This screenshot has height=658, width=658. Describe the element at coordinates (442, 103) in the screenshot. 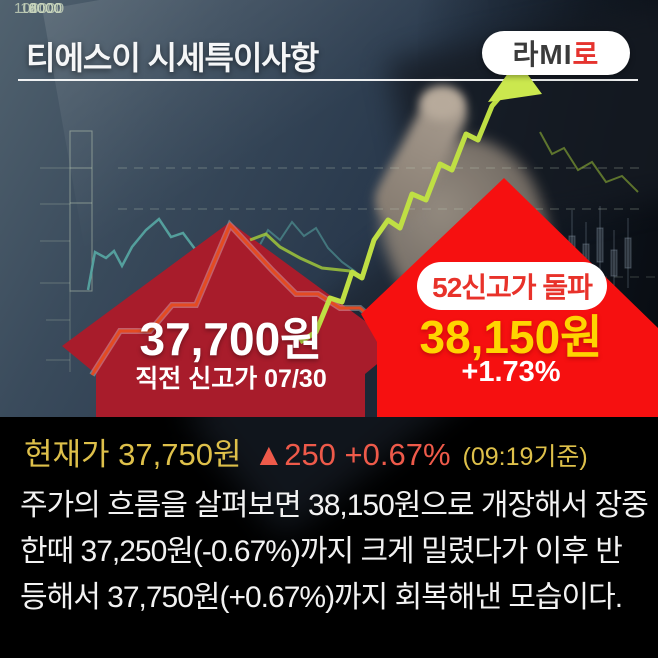

I see `fingertip` at that location.